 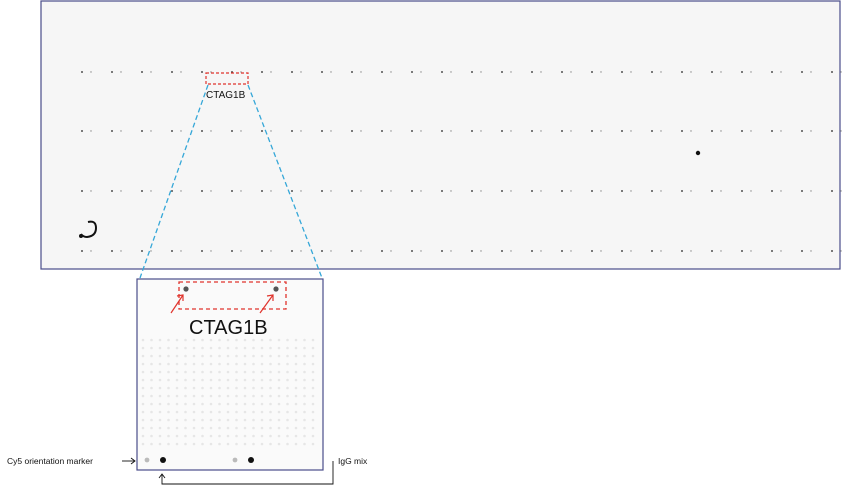 I want to click on orientation-marker-arrow, so click(x=129, y=461).